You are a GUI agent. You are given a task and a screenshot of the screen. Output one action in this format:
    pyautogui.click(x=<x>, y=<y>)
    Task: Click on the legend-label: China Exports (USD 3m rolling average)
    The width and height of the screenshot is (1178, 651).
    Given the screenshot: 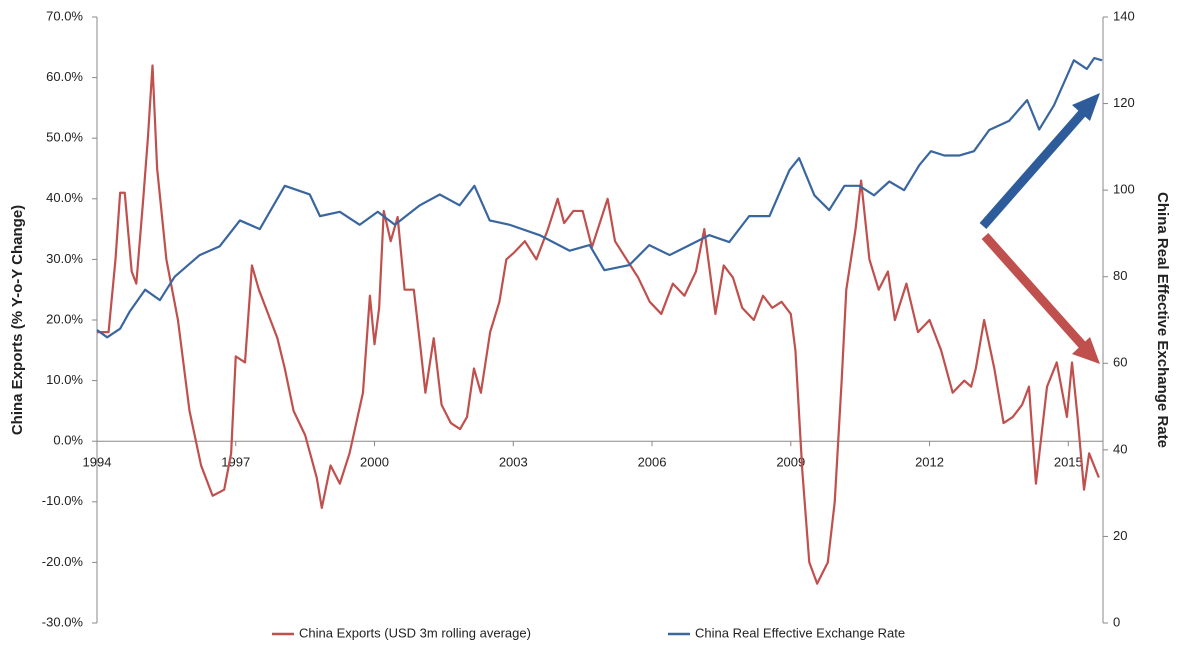 What is the action you would take?
    pyautogui.click(x=415, y=632)
    